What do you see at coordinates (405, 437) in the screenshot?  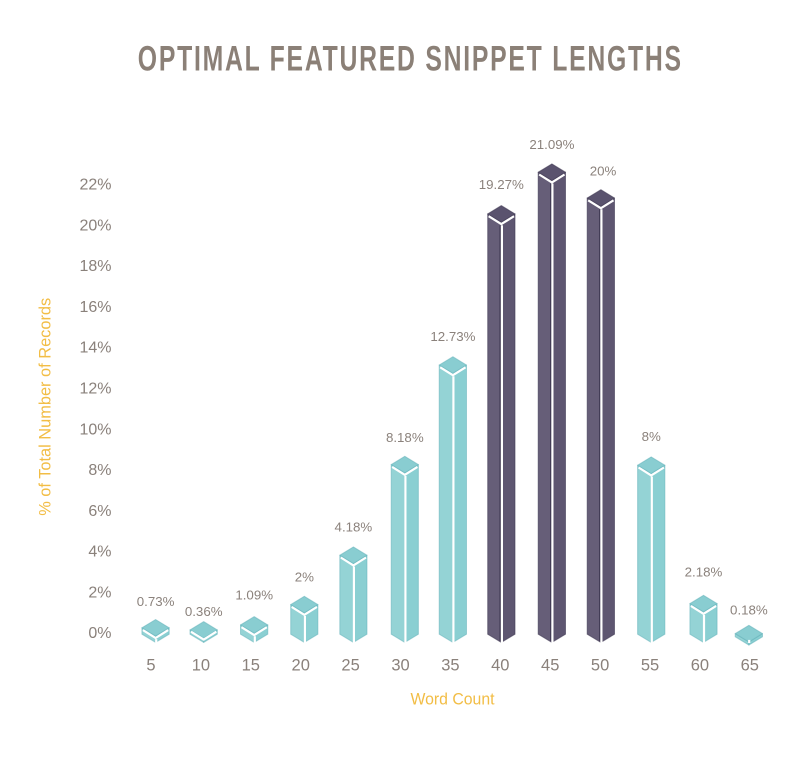 I see `svg-text: 8.18%` at bounding box center [405, 437].